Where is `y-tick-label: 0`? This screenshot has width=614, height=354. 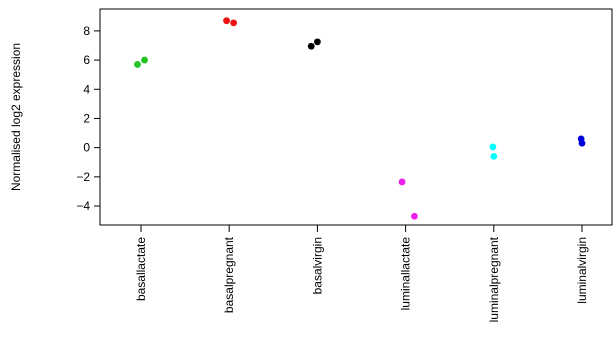 y-tick-label: 0 is located at coordinates (86, 148).